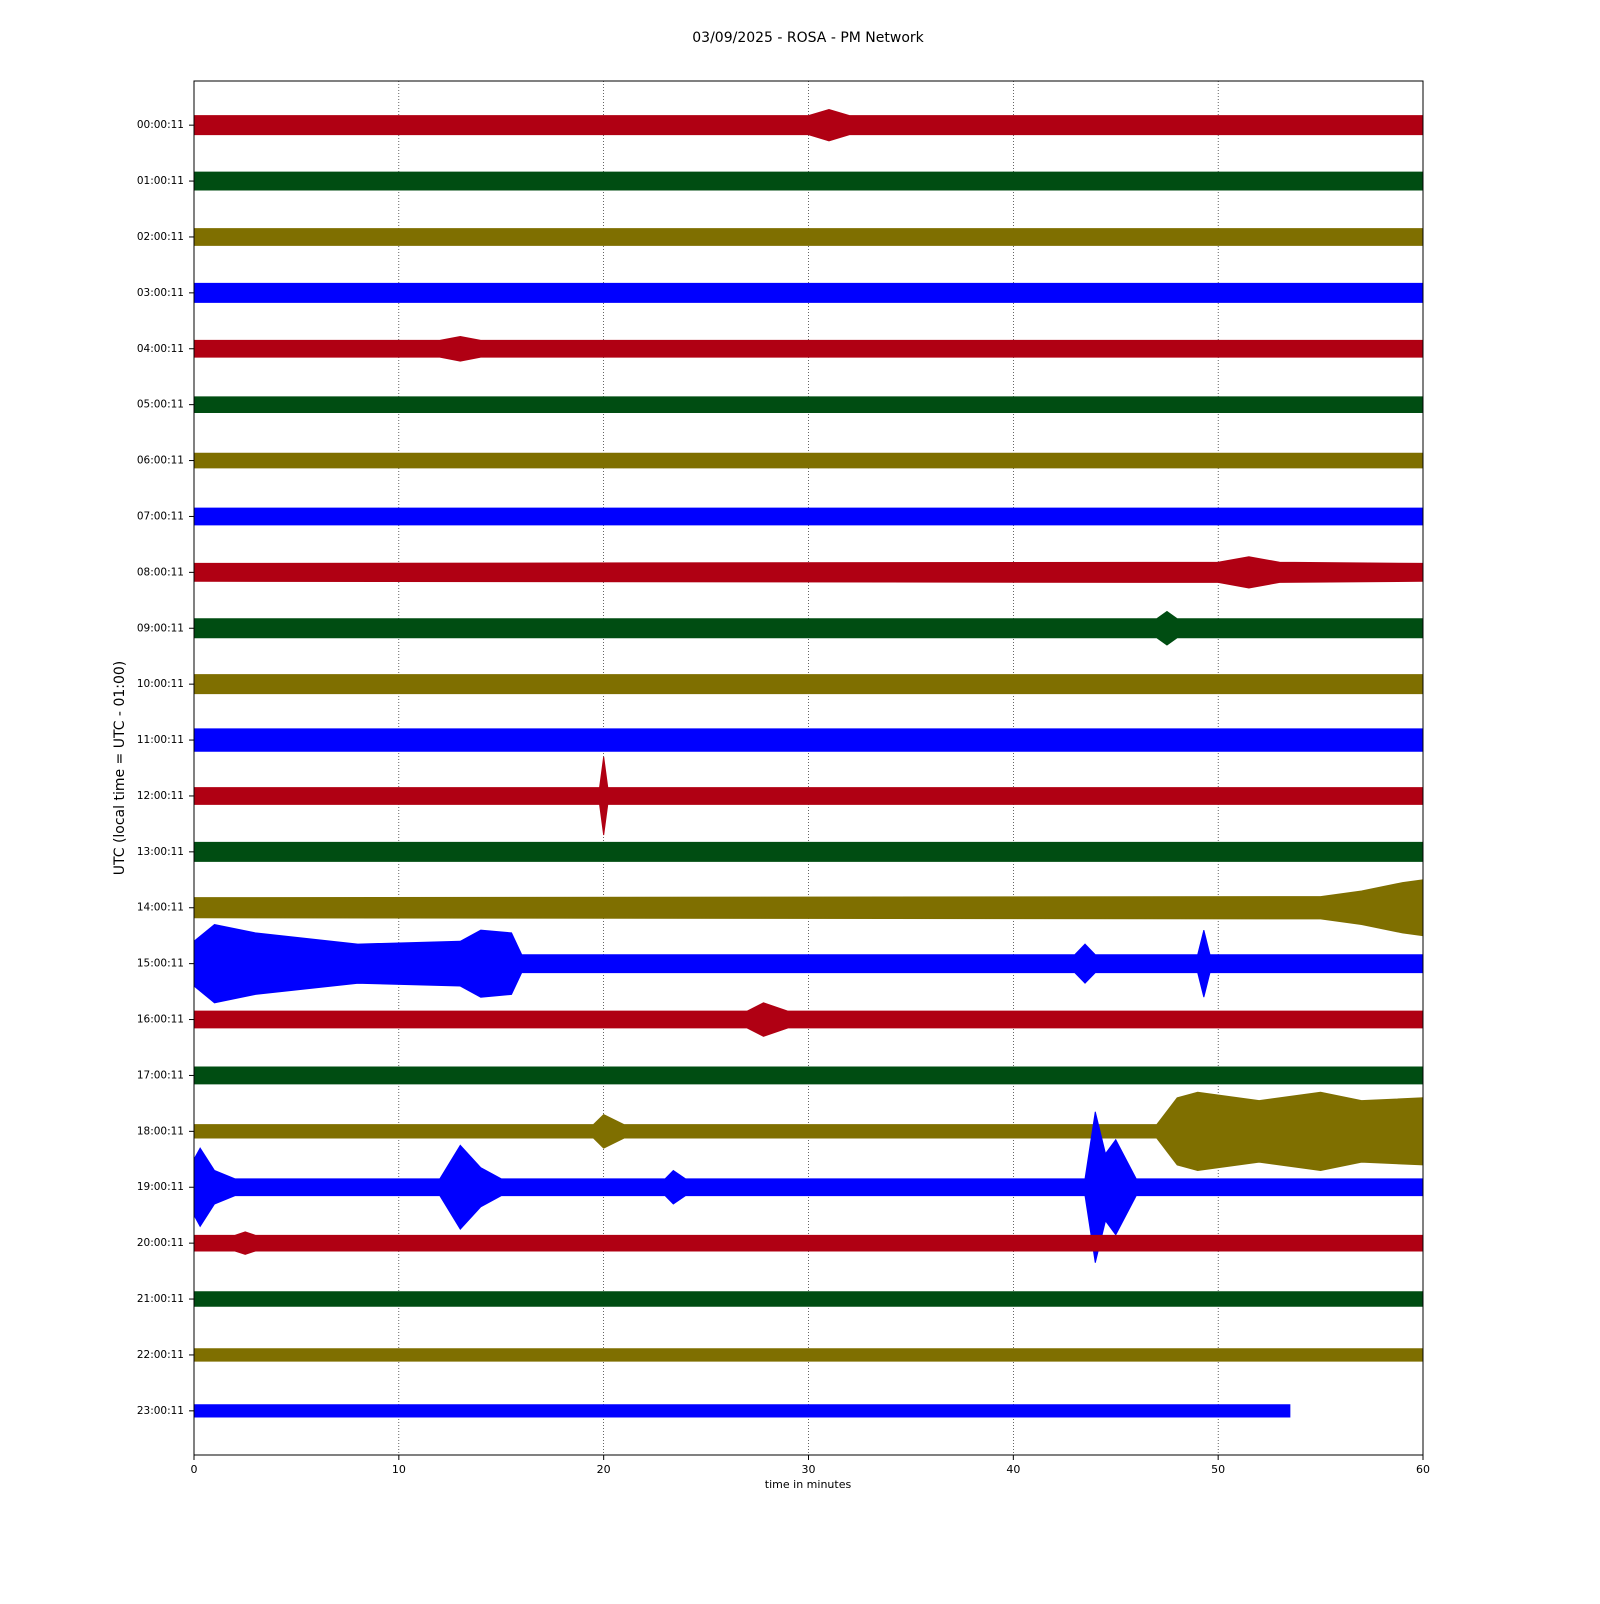 This screenshot has height=1604, width=1600. Describe the element at coordinates (160, 1411) in the screenshot. I see `y-tick-label: 23:00:11` at that location.